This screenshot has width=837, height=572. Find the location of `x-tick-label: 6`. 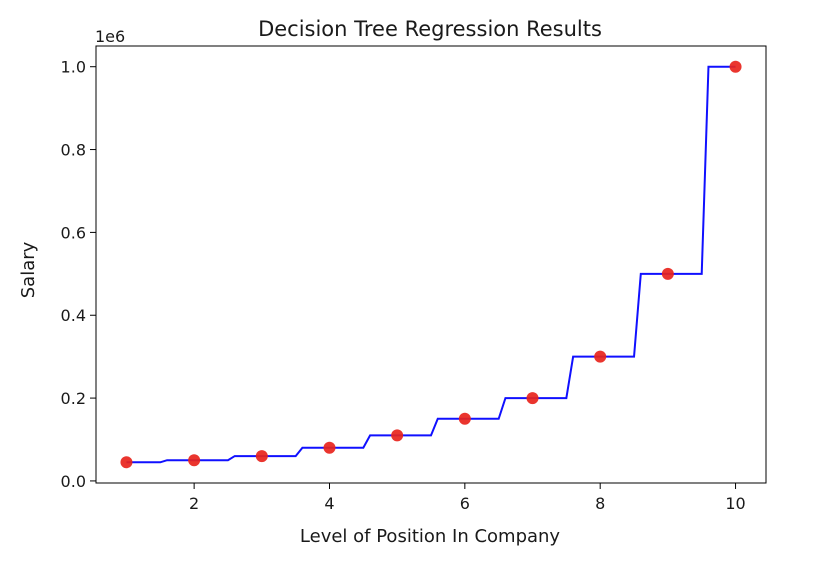

x-tick-label: 6 is located at coordinates (465, 503).